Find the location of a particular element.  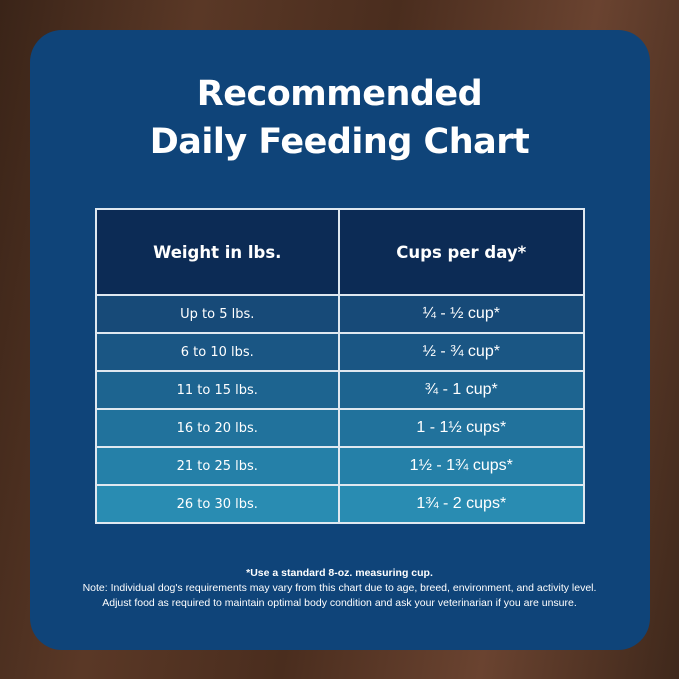

table-row: Up to 5 lbs. ¼ - ½ cup* is located at coordinates (340, 314).